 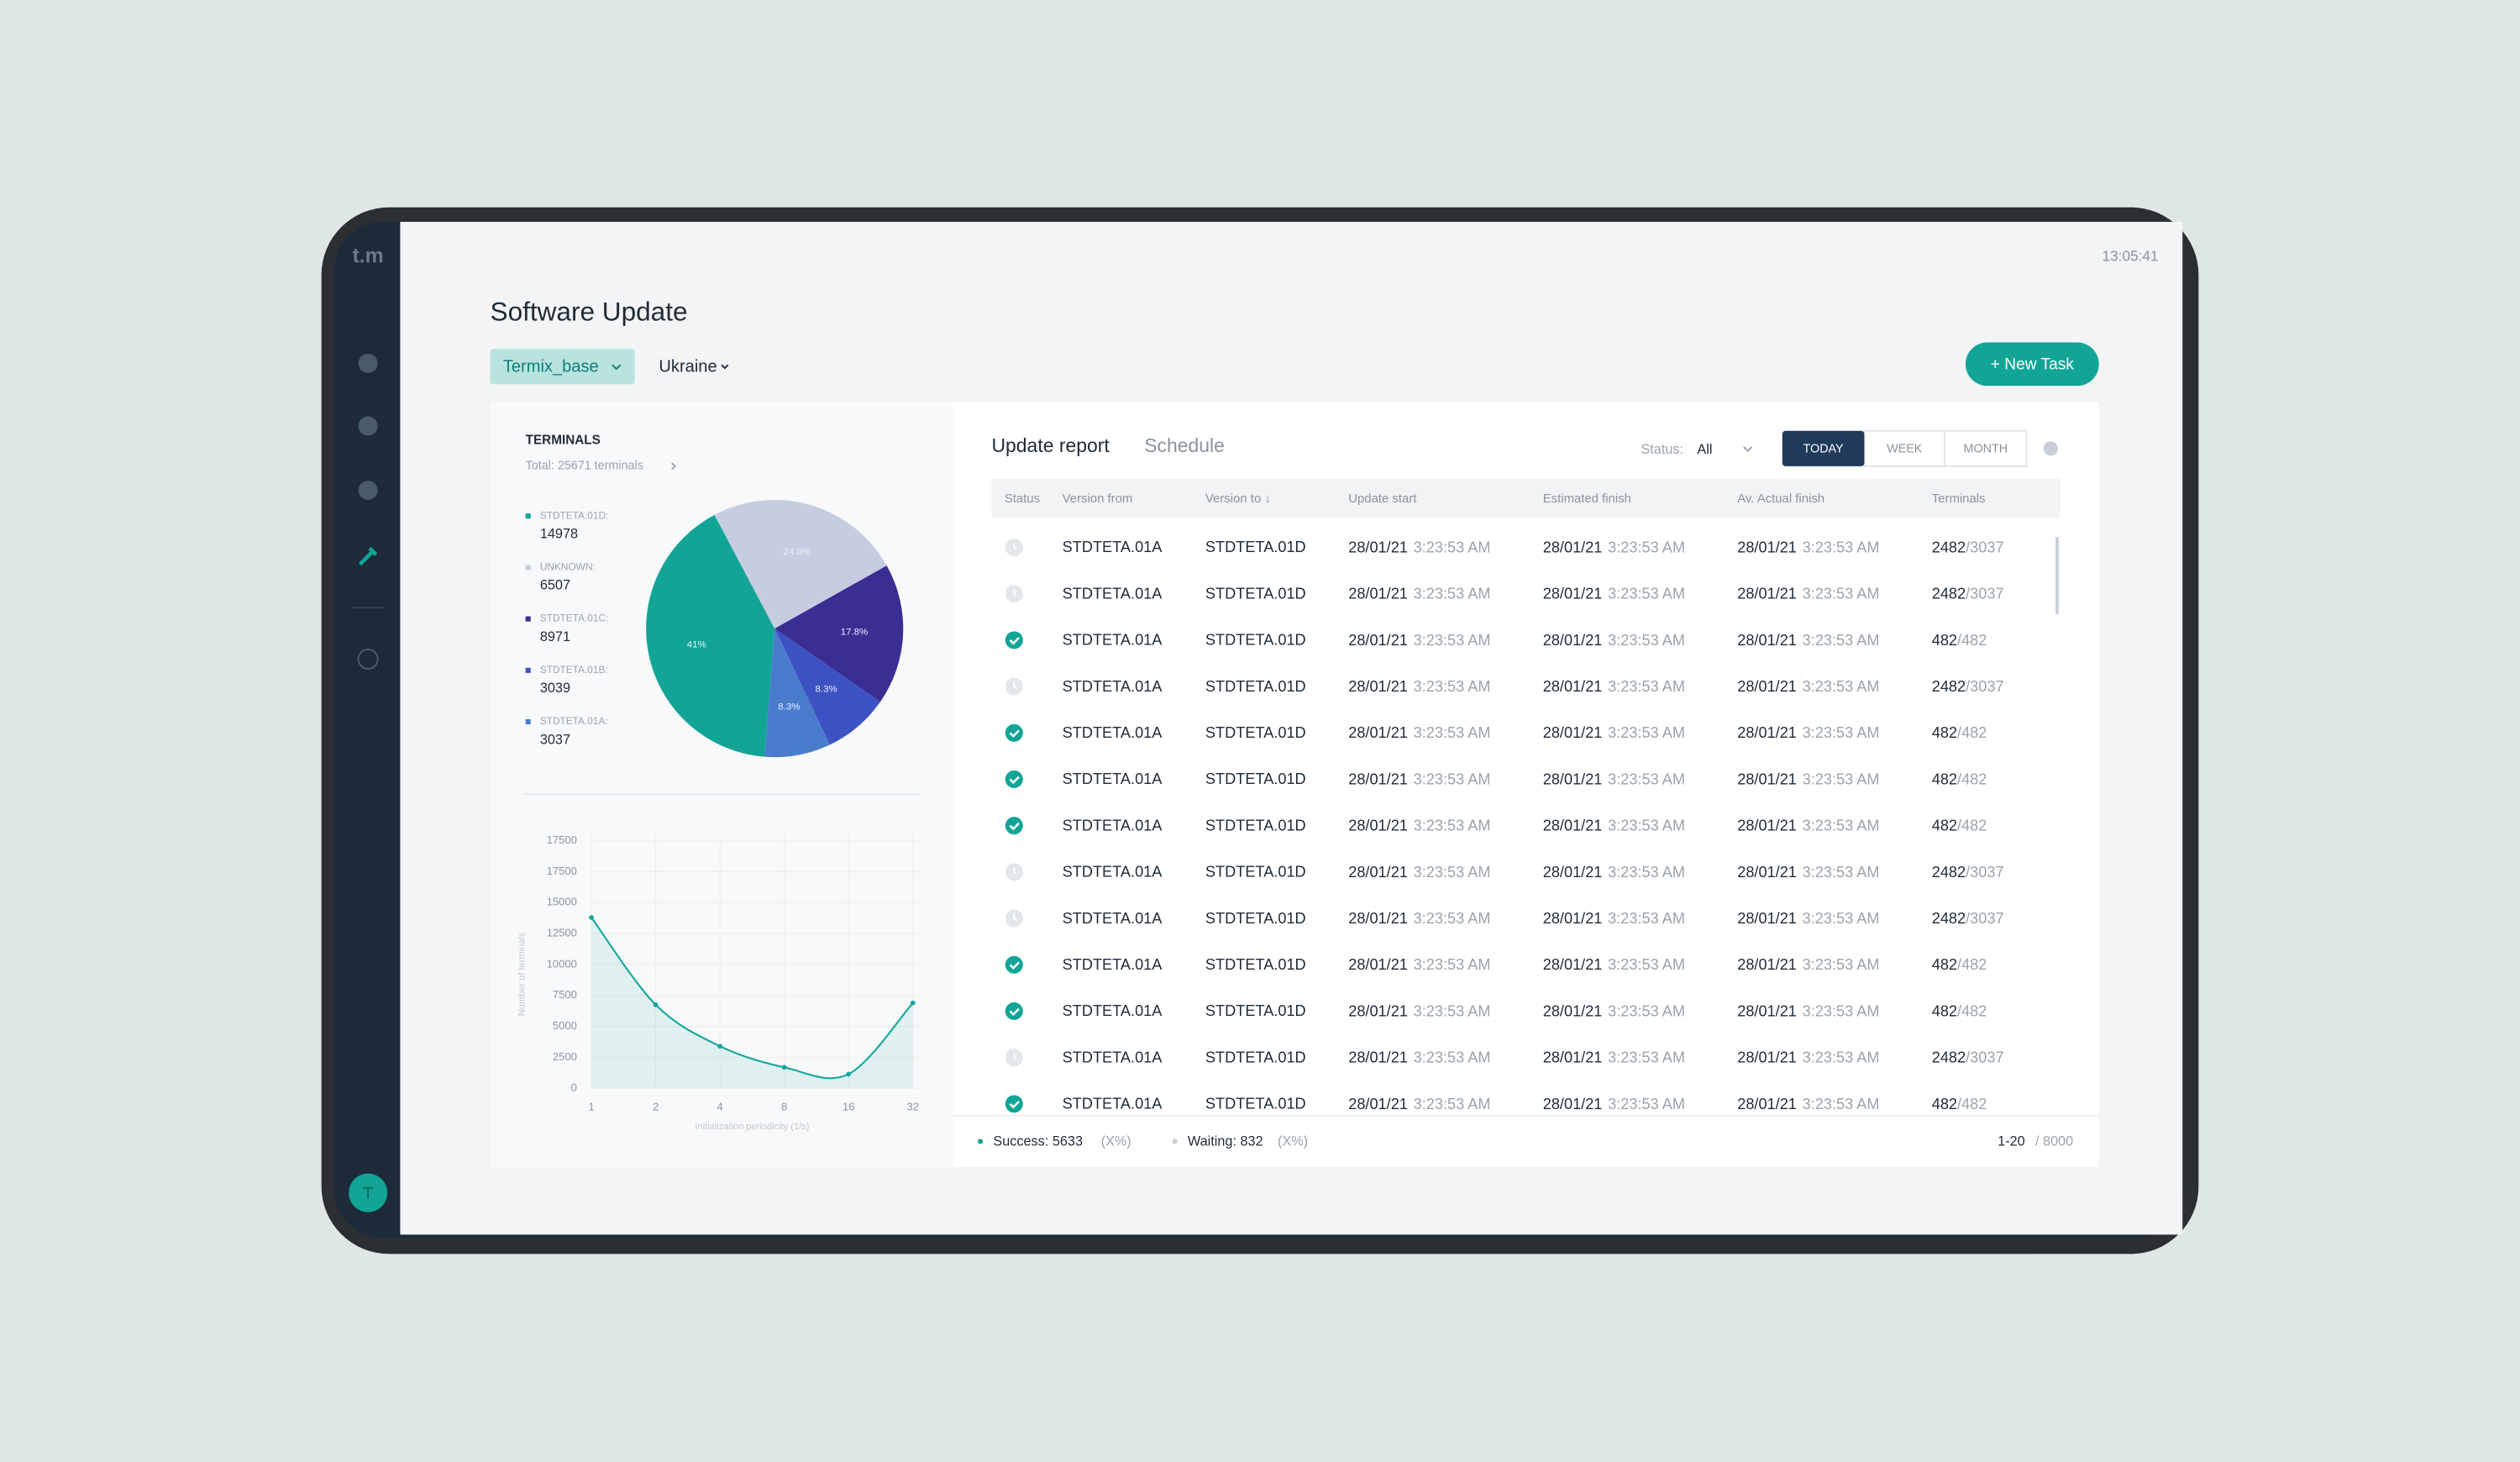 I want to click on tab: Schedule, so click(x=1184, y=445).